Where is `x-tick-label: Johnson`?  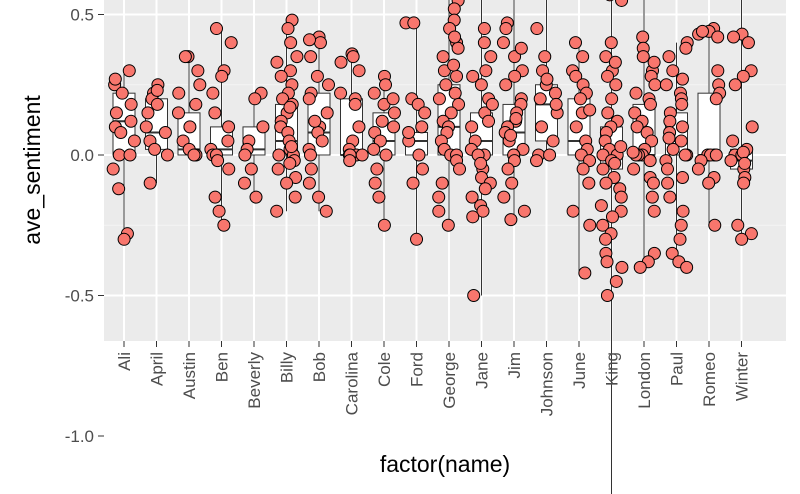
x-tick-label: Johnson is located at coordinates (547, 384).